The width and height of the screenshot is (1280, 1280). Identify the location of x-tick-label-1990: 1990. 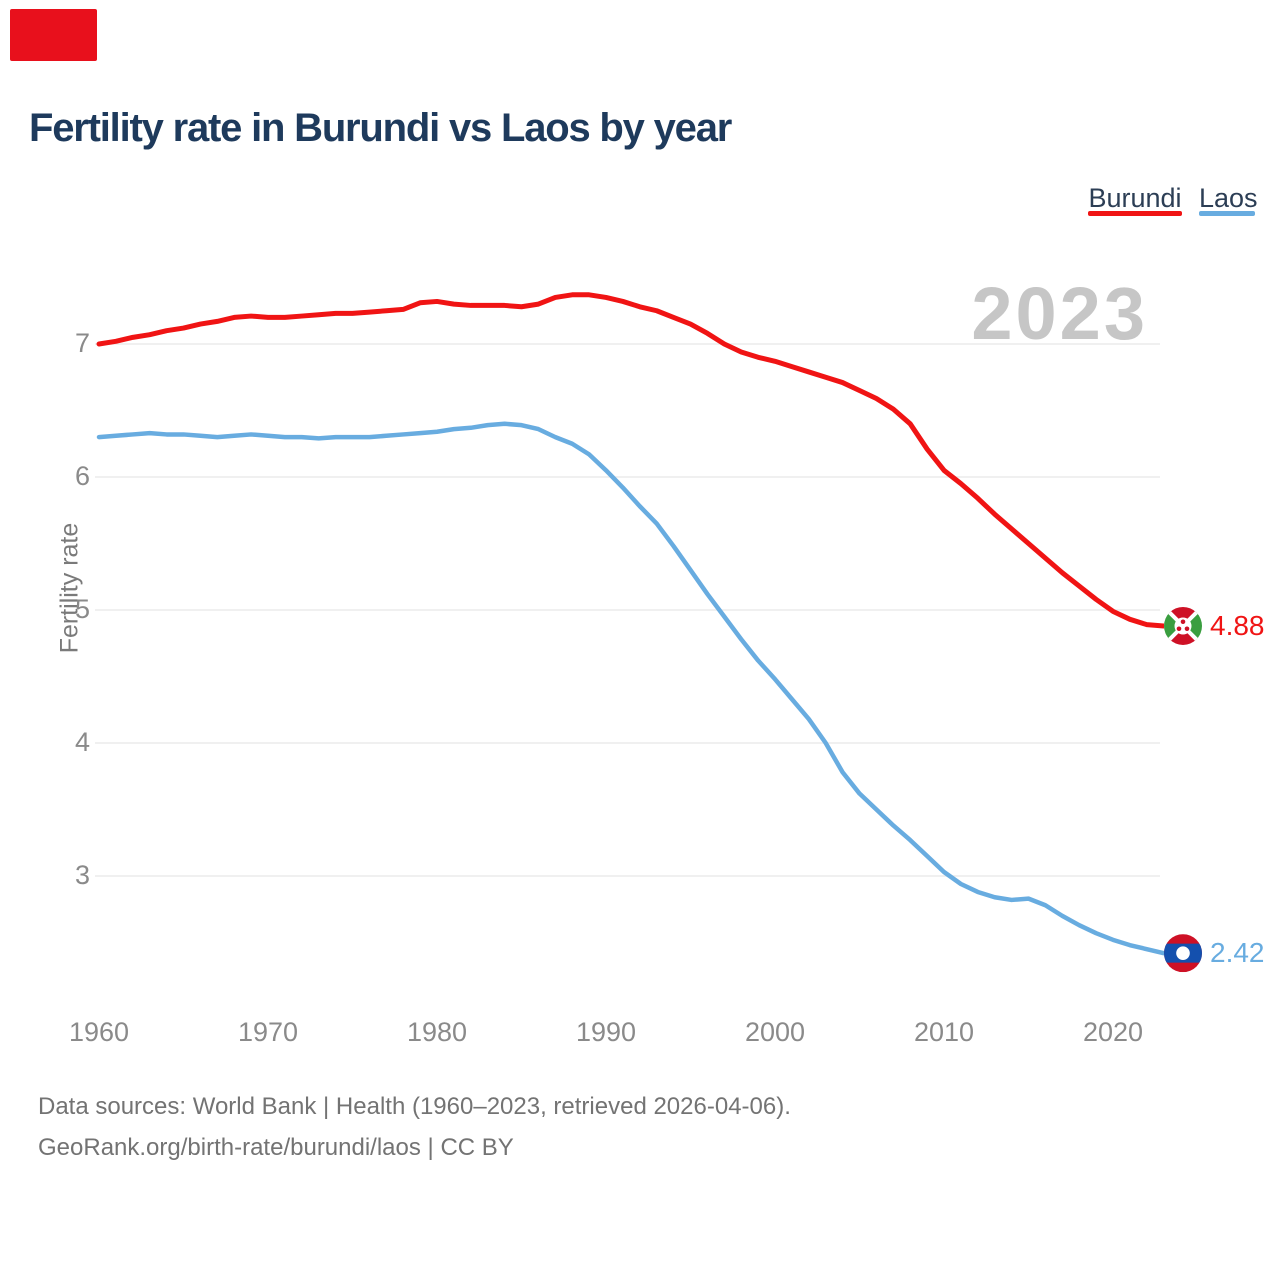
(606, 1032).